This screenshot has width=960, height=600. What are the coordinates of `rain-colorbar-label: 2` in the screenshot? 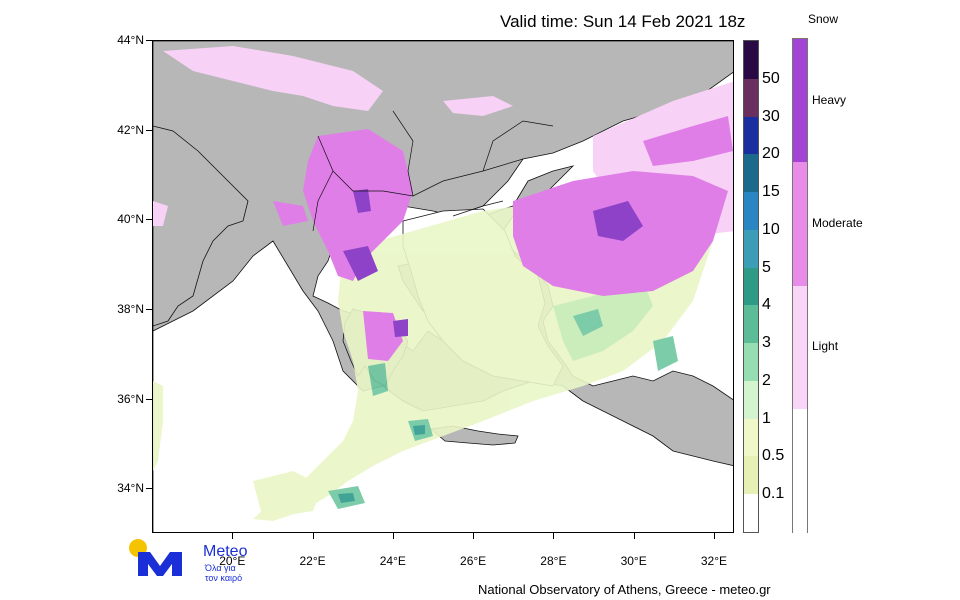 It's located at (766, 380).